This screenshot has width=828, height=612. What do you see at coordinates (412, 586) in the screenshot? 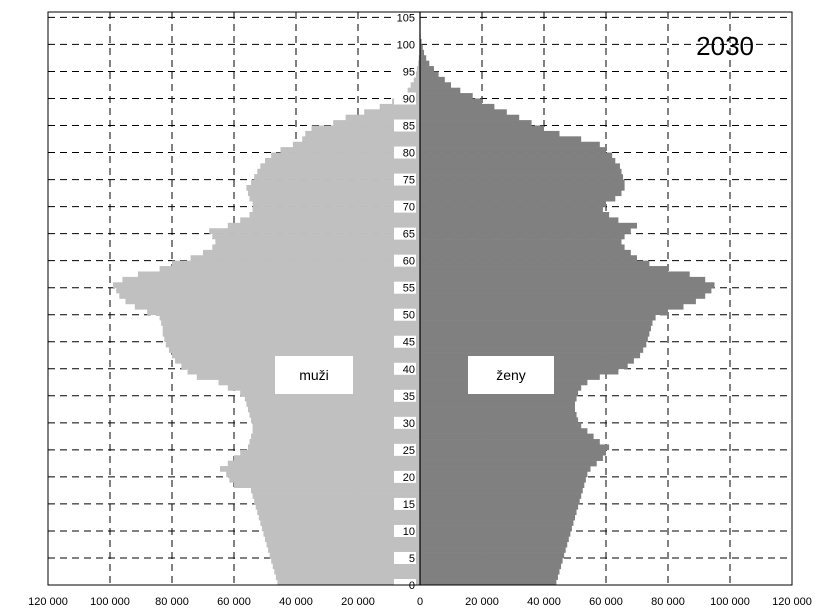
I see `y-tick-label: 0` at bounding box center [412, 586].